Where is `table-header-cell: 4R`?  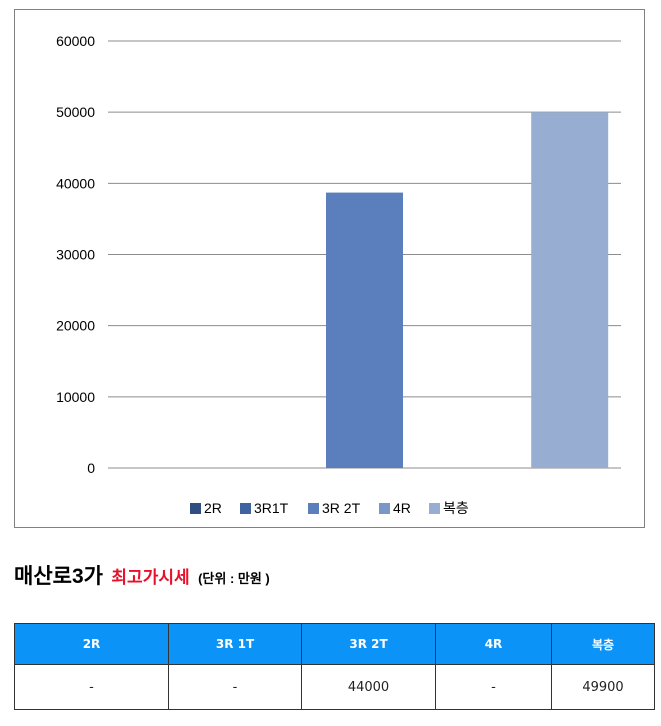
table-header-cell: 4R is located at coordinates (493, 644).